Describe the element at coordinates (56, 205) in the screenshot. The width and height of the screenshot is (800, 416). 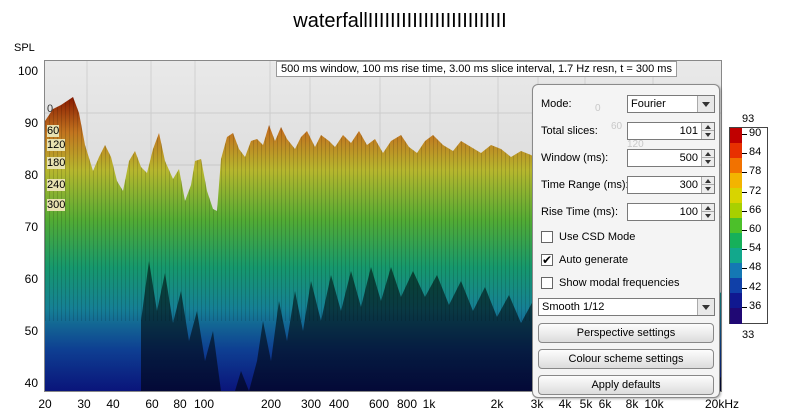
I see `slice-label: 300` at that location.